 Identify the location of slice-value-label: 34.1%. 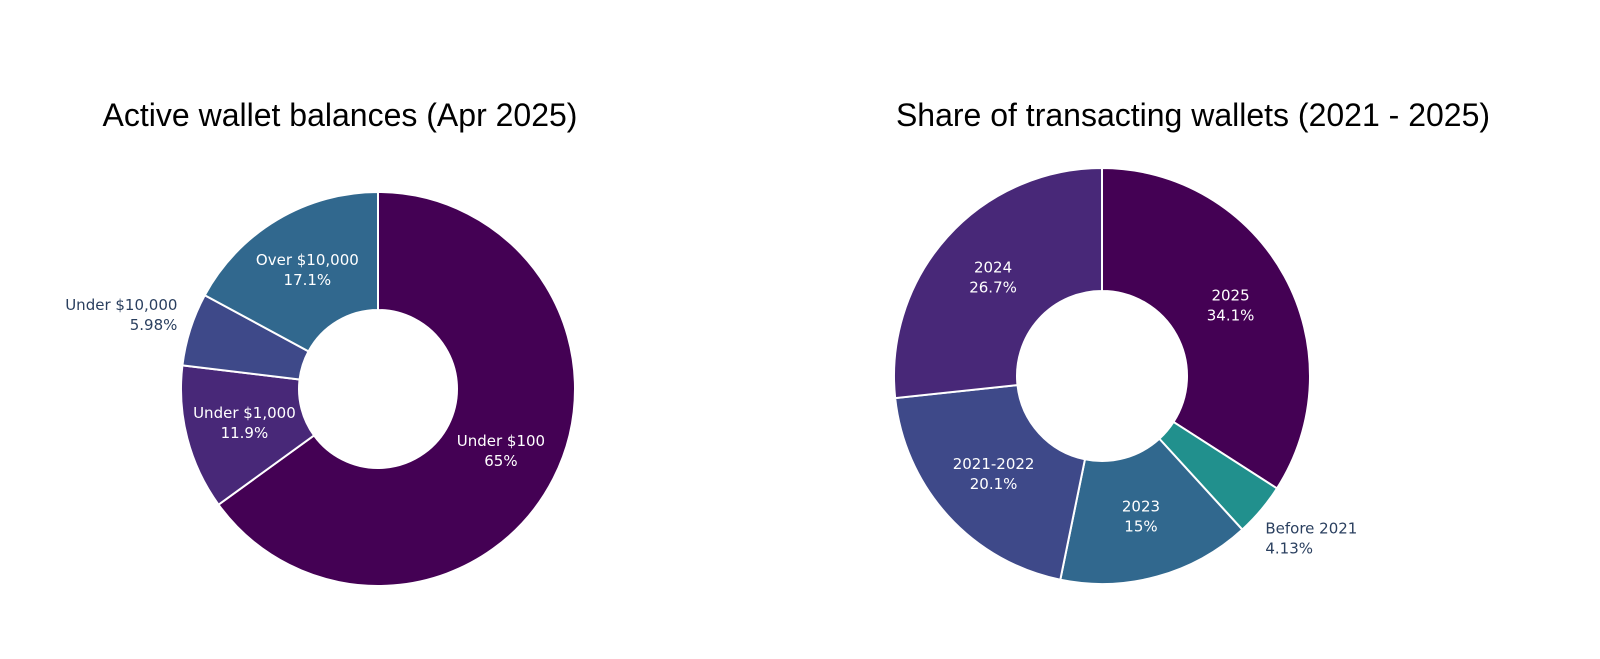
(1231, 315).